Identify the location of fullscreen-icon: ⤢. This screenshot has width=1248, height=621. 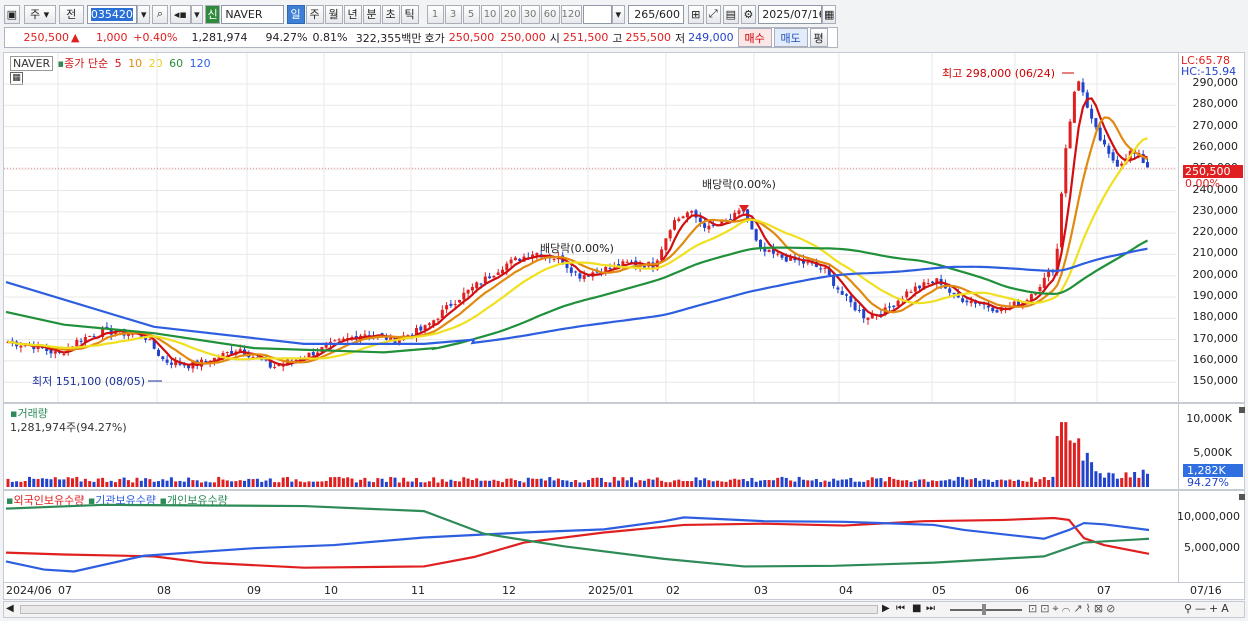
(713, 14).